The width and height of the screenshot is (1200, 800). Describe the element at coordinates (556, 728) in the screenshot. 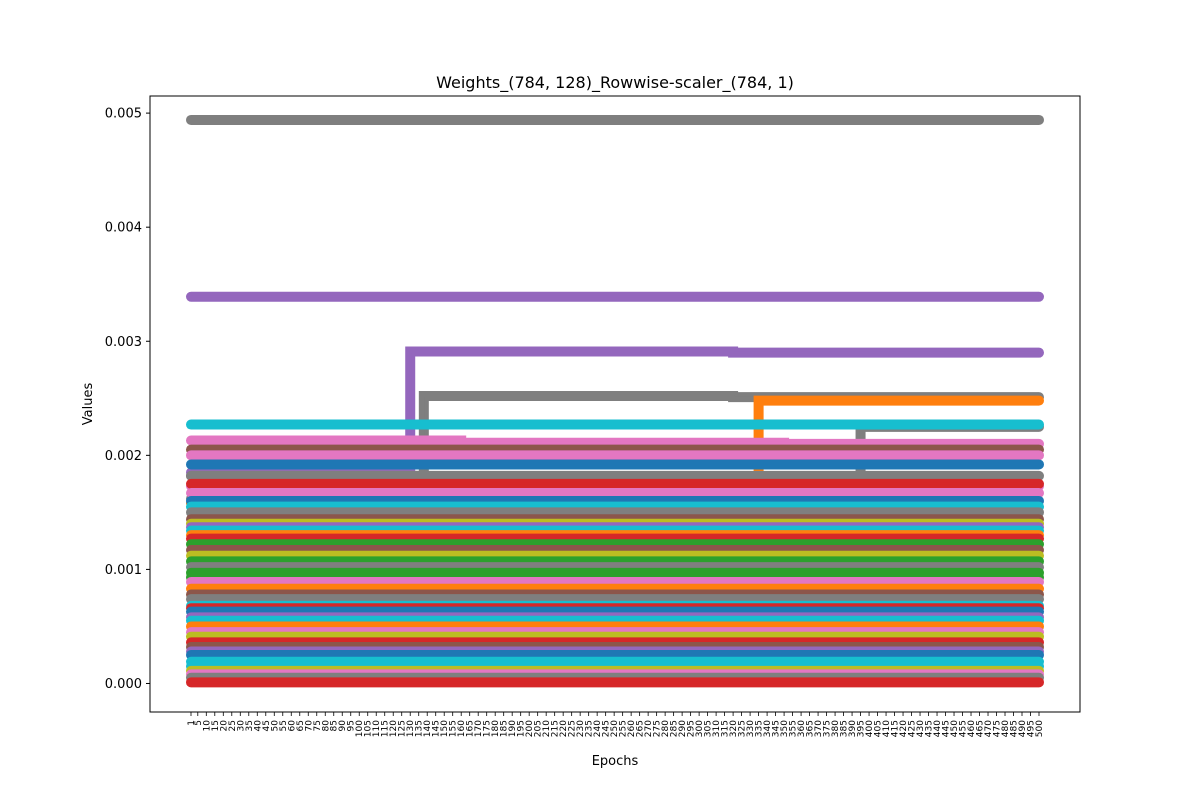

I see `x-tick-label-43: 215` at that location.